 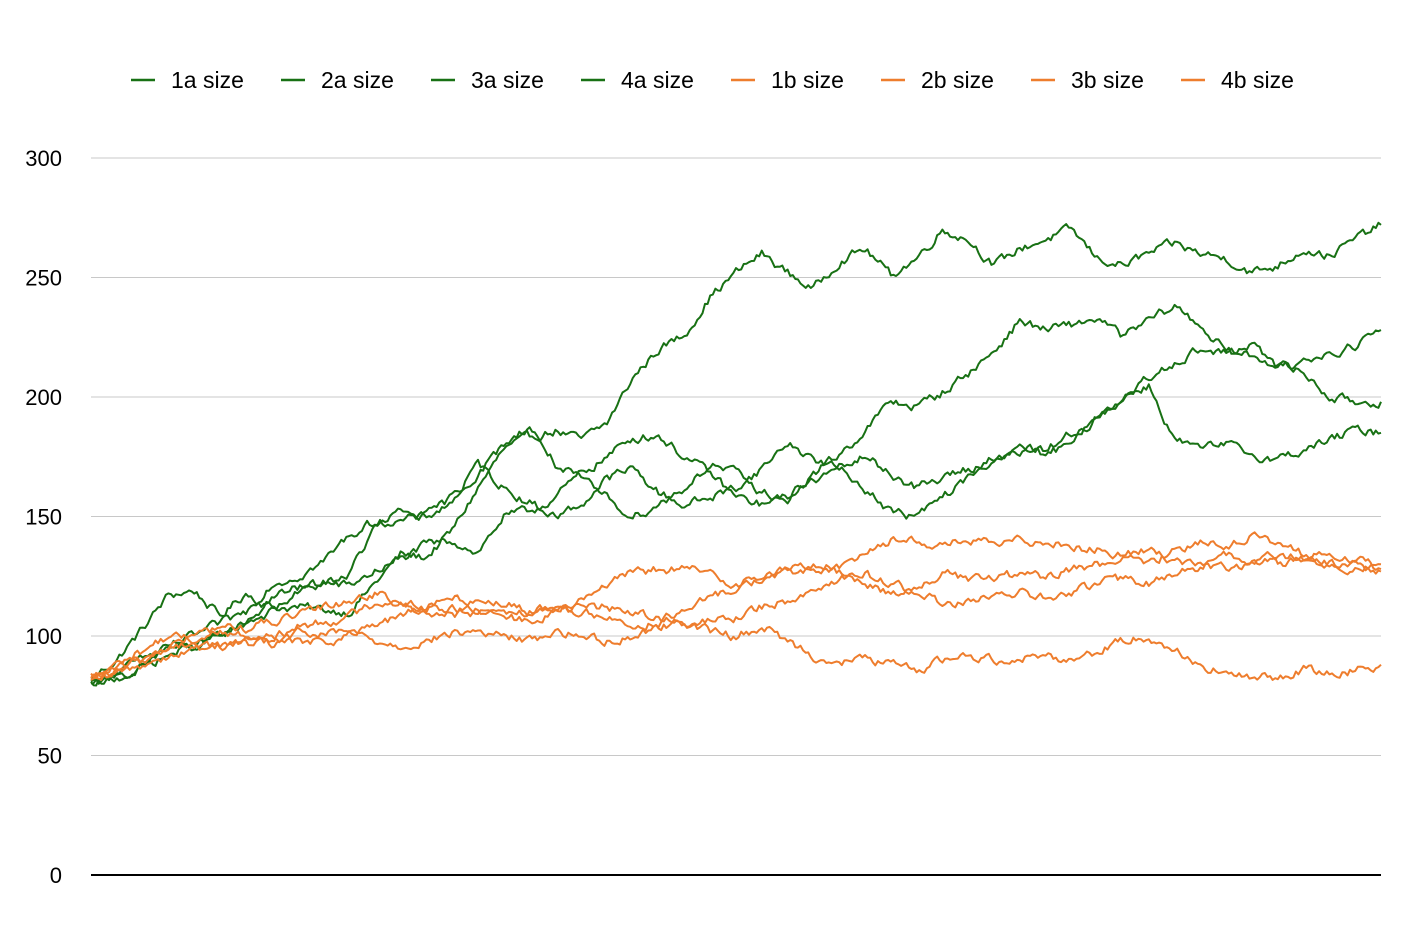 I want to click on y-tick-label: 100, so click(x=43, y=636).